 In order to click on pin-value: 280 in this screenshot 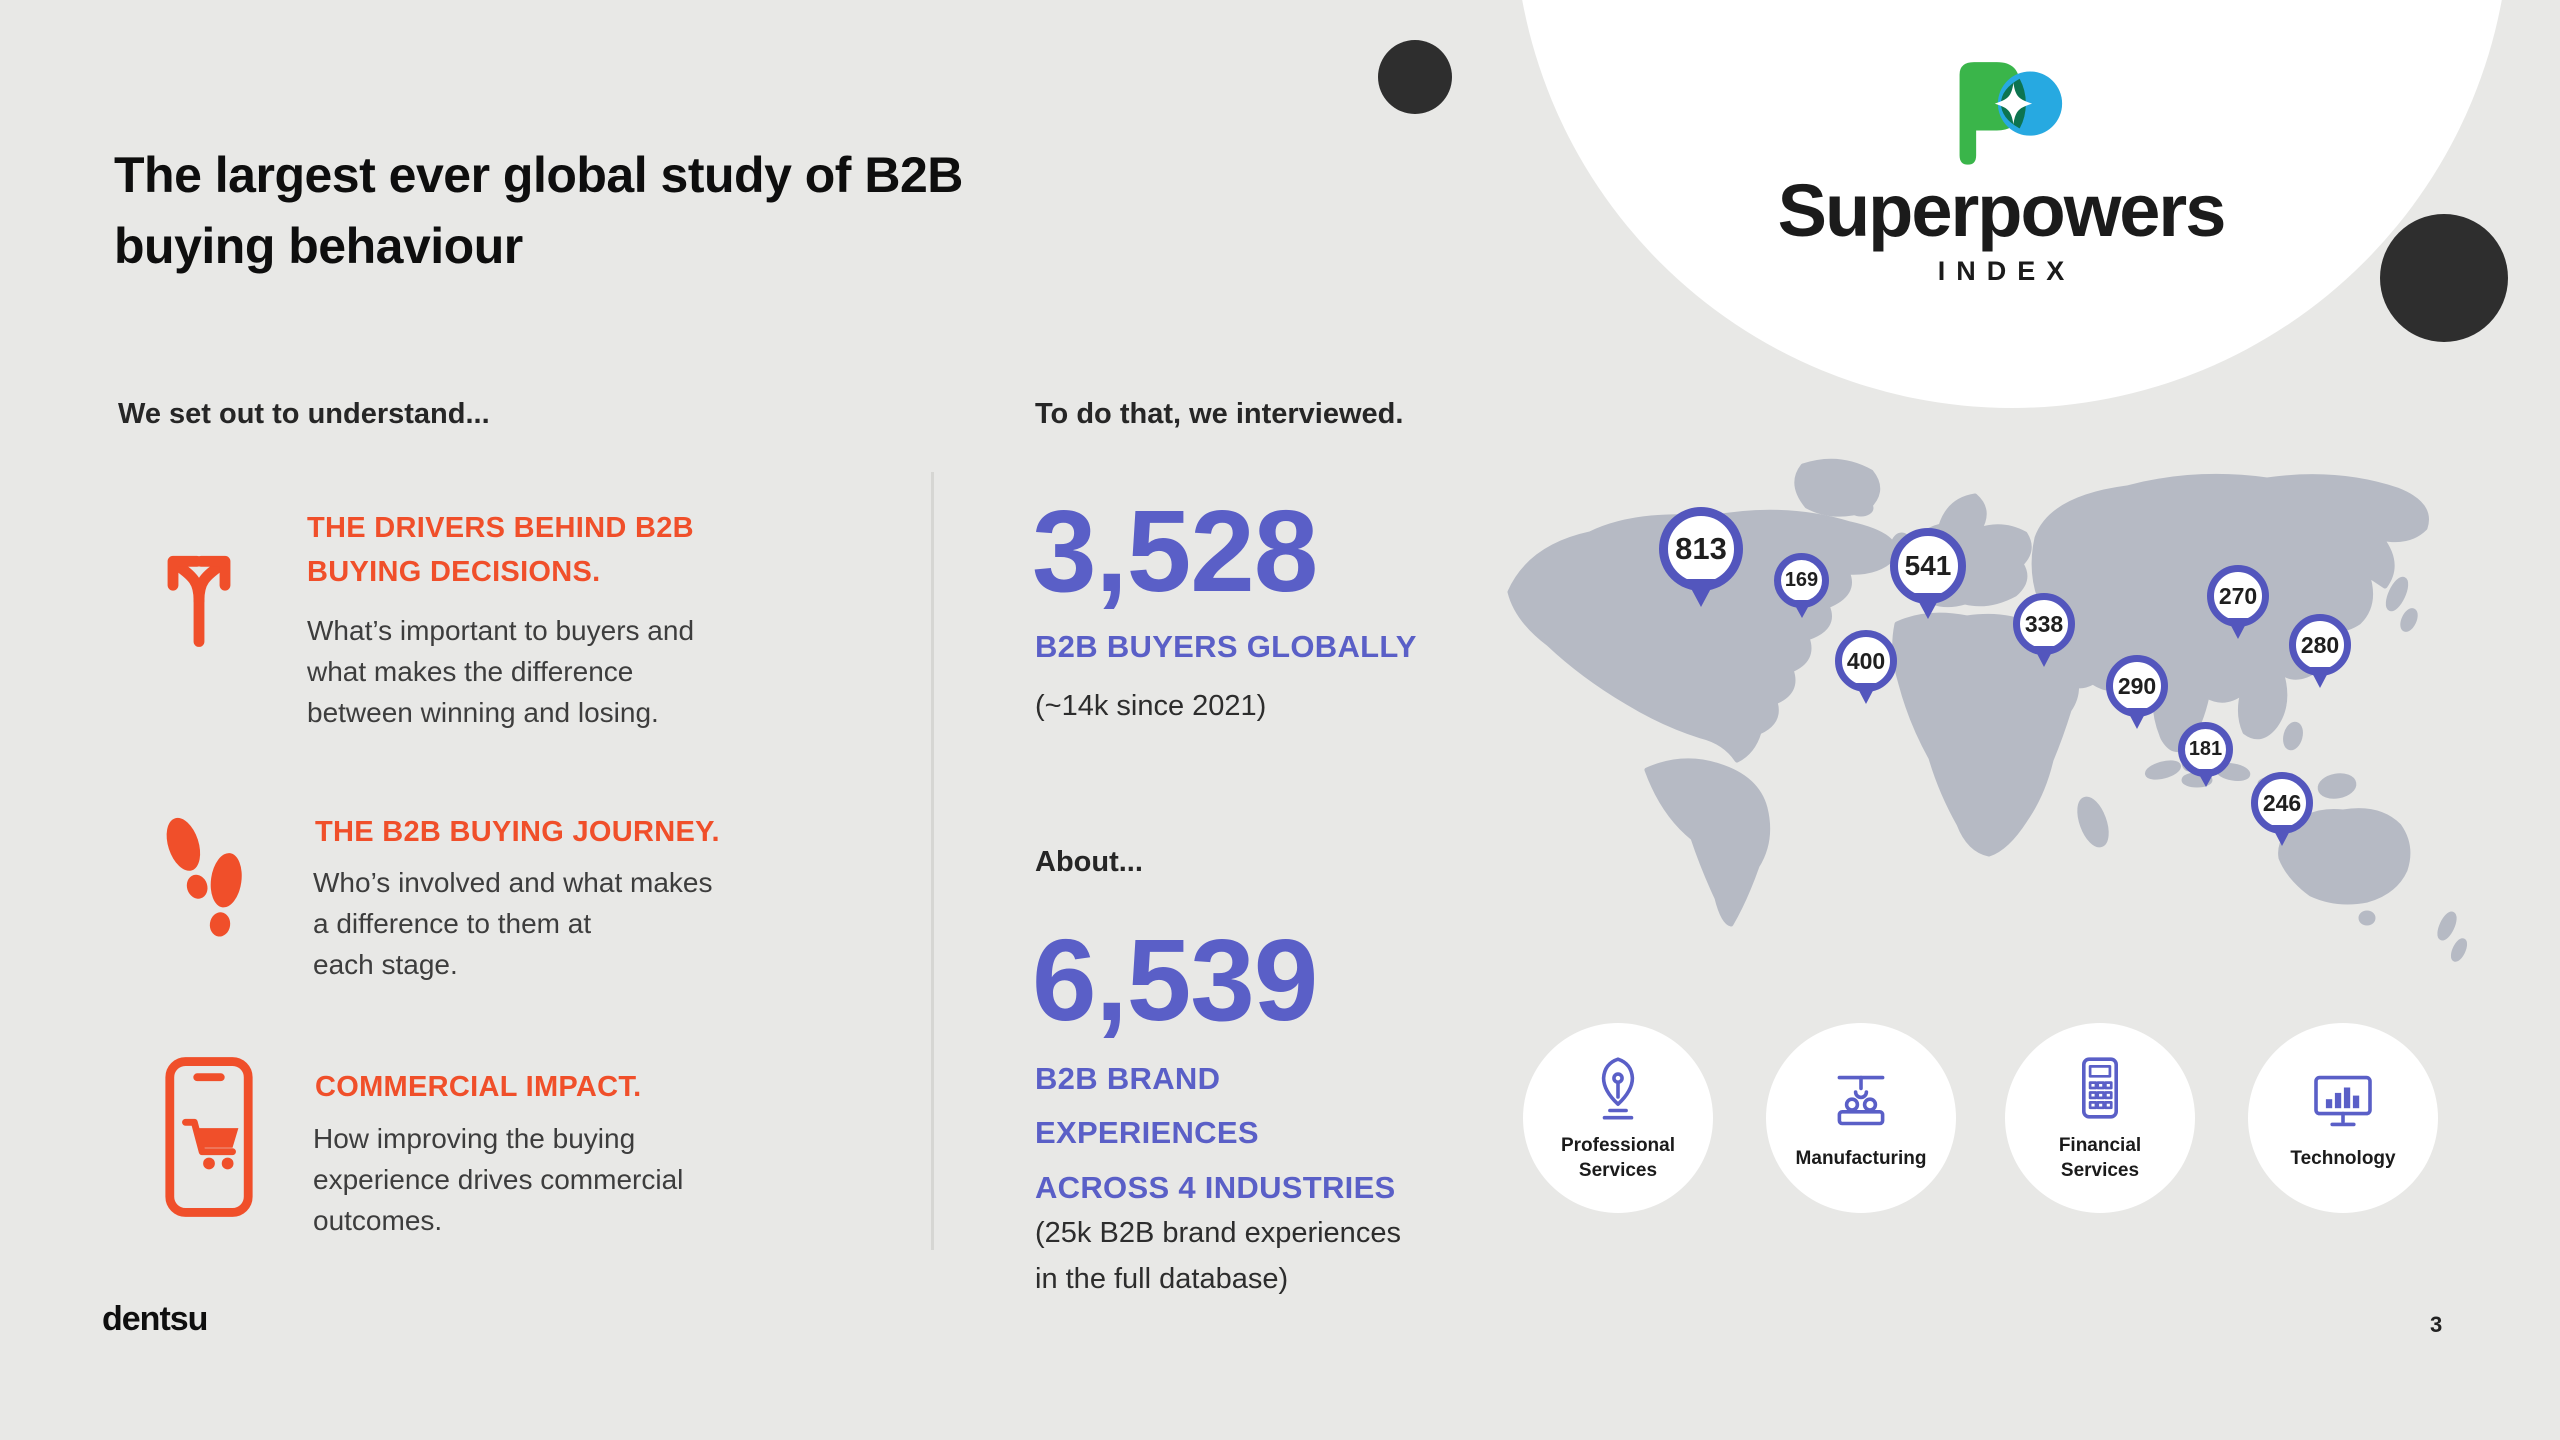, I will do `click(2320, 644)`.